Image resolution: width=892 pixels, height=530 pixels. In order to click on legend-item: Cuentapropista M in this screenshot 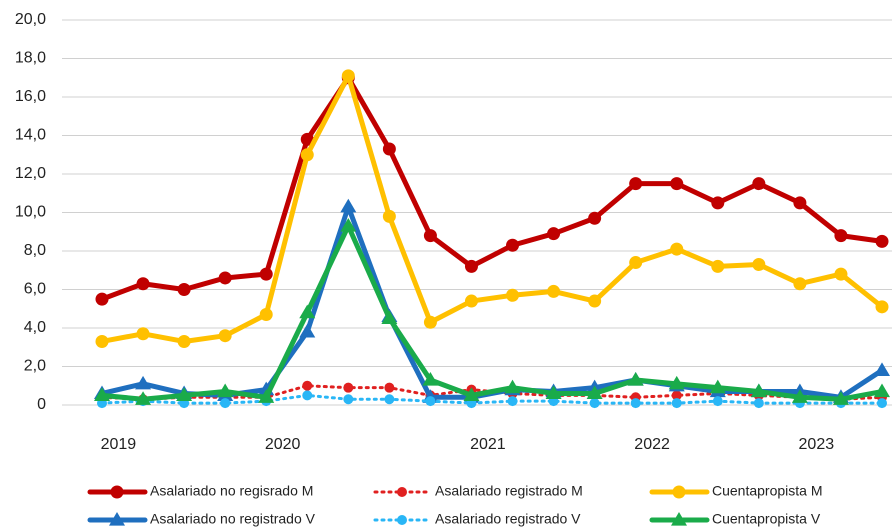, I will do `click(736, 491)`.